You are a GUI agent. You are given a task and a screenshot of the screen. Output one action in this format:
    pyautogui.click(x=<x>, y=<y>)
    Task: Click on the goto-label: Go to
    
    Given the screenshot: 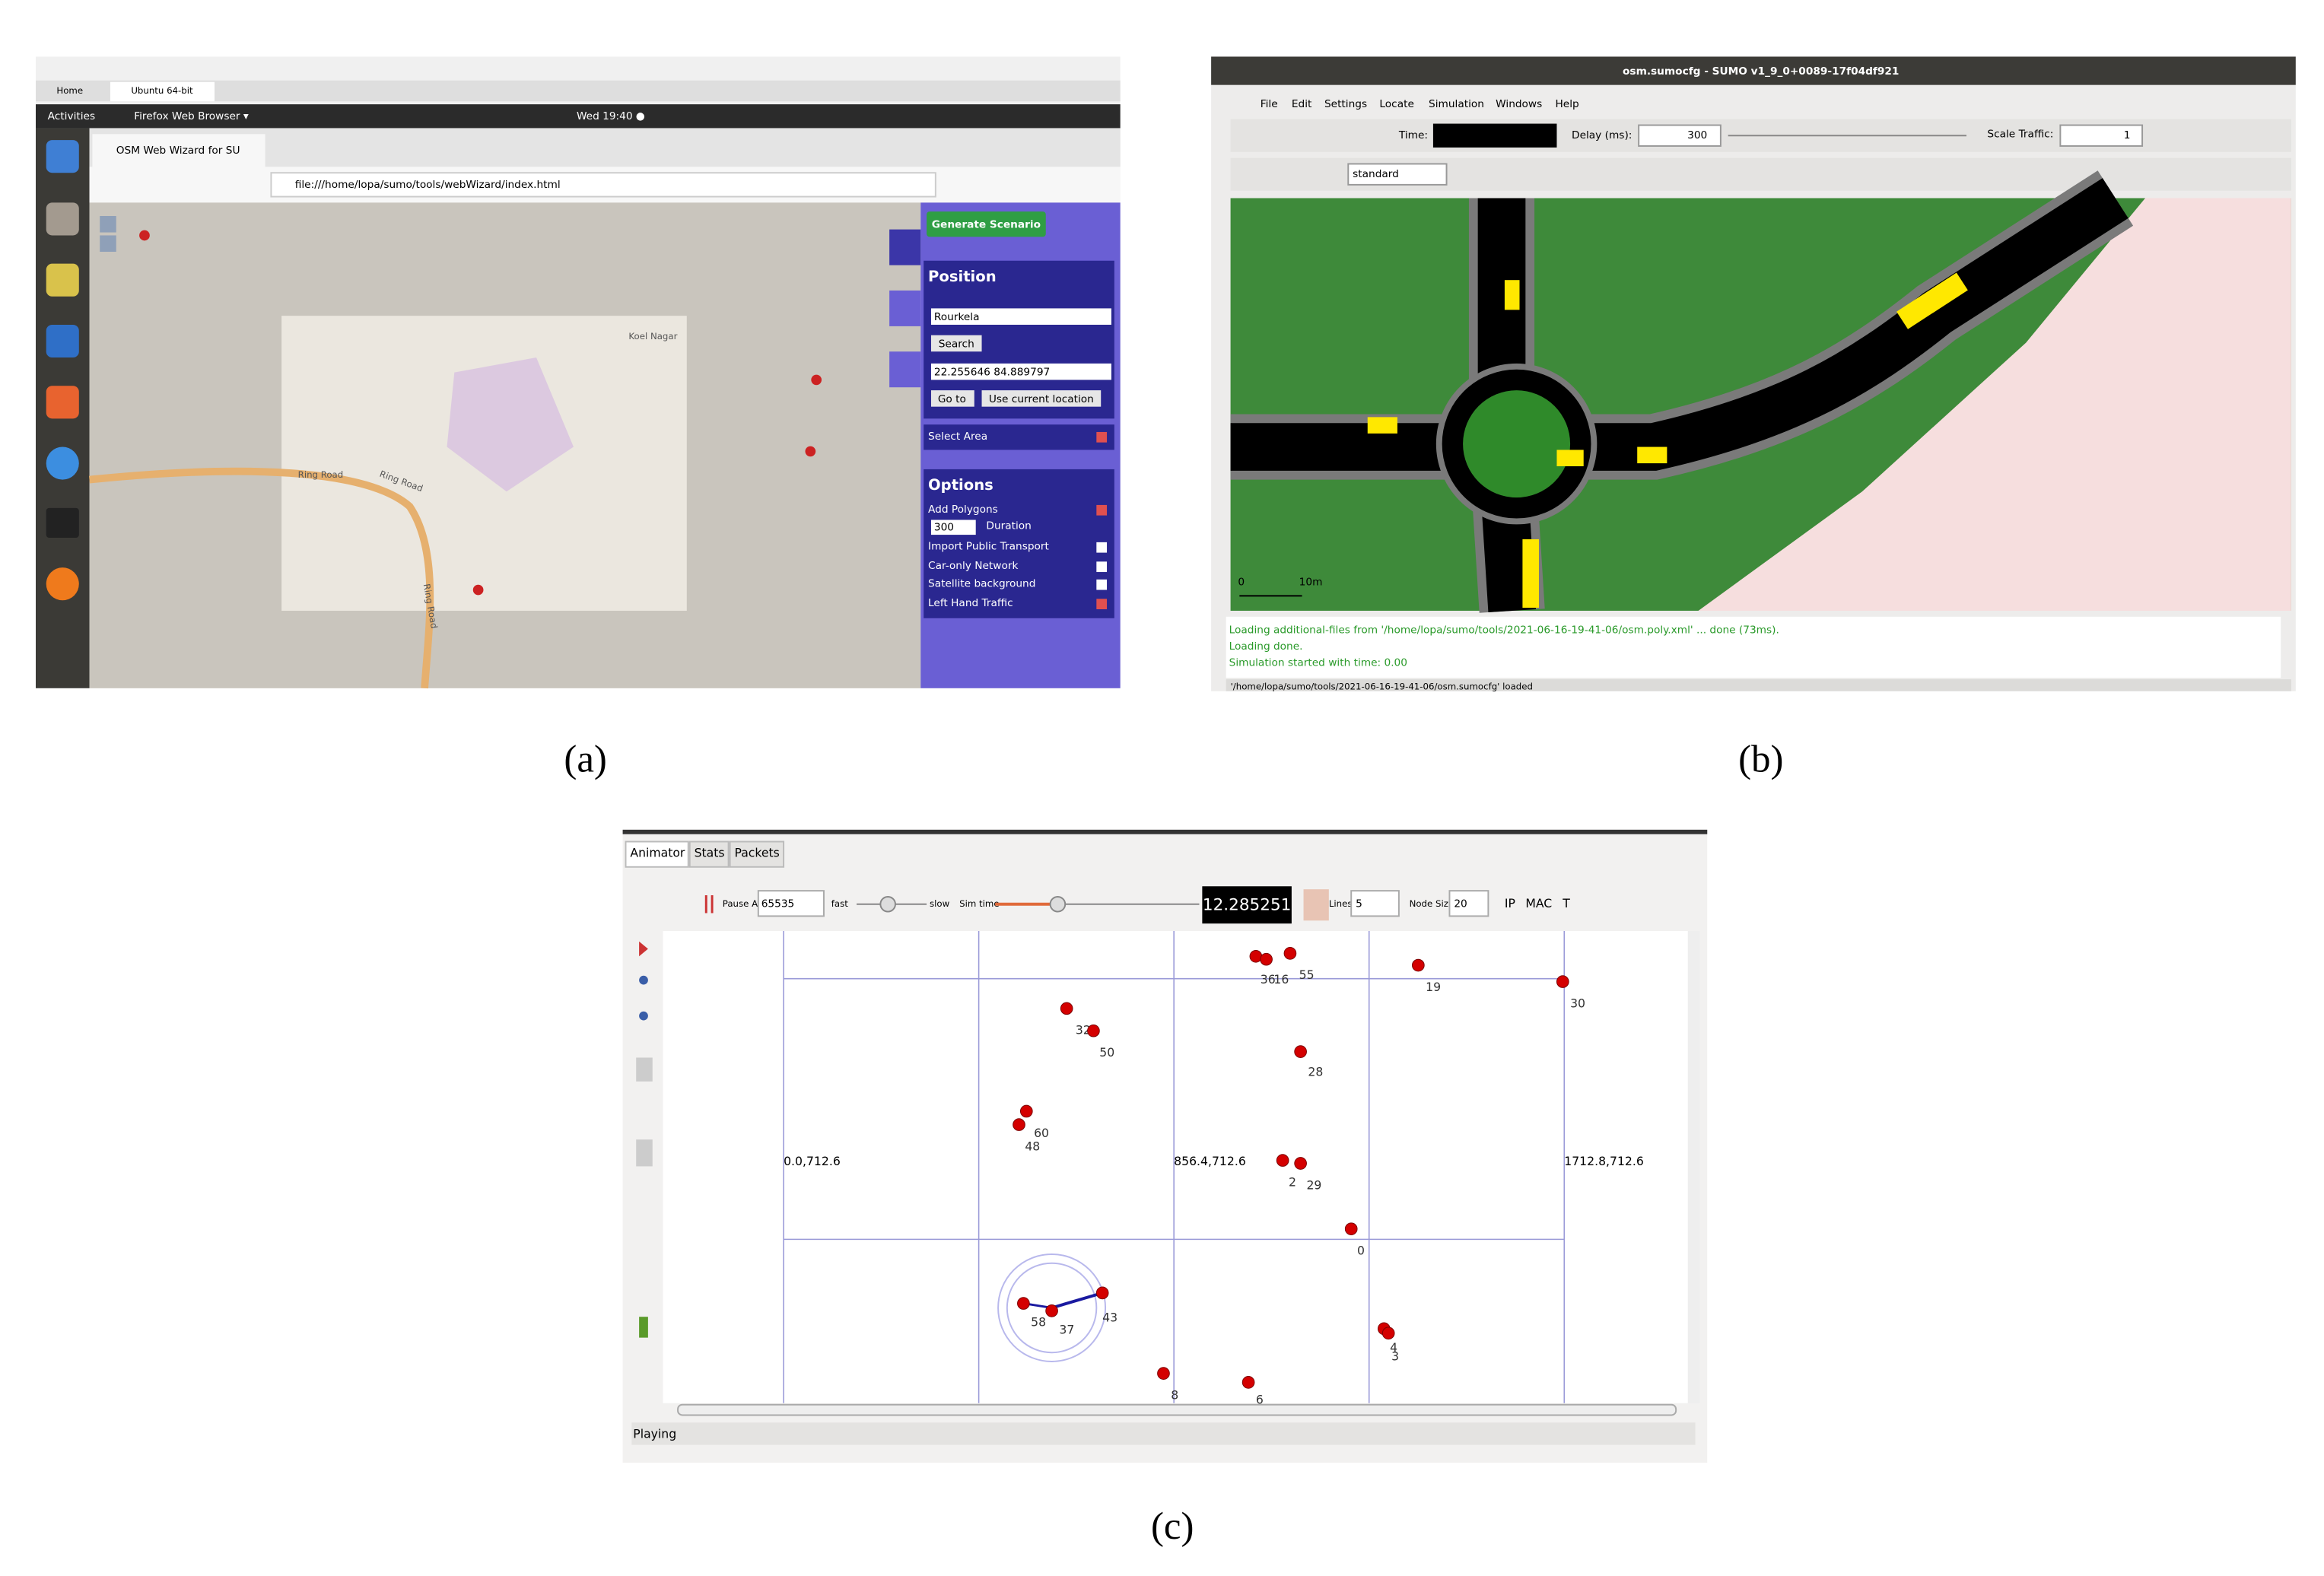 What is the action you would take?
    pyautogui.click(x=952, y=399)
    